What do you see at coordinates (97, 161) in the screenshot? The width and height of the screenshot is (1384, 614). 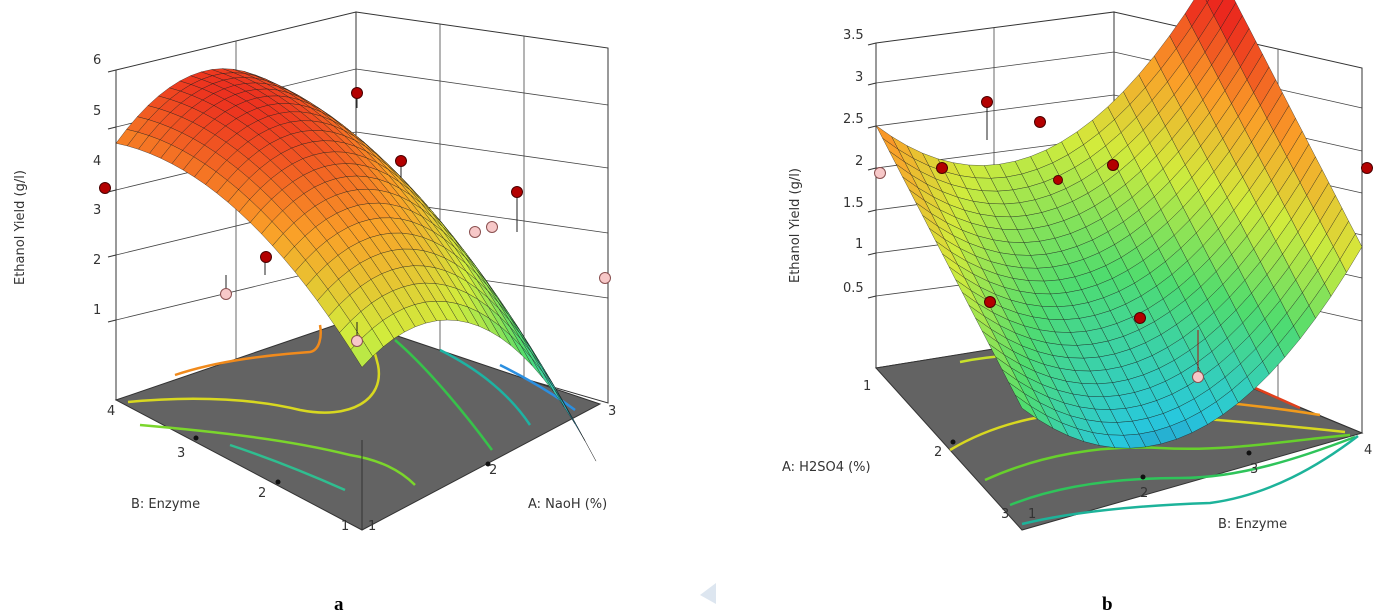 I see `panel-a-z-tick: 4` at bounding box center [97, 161].